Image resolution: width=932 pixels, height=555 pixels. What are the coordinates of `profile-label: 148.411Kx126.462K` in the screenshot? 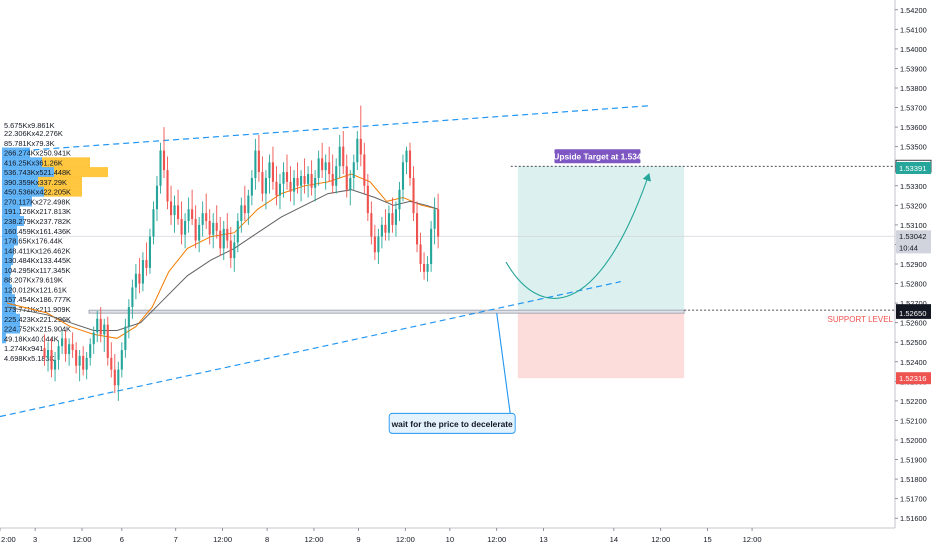 It's located at (37, 250).